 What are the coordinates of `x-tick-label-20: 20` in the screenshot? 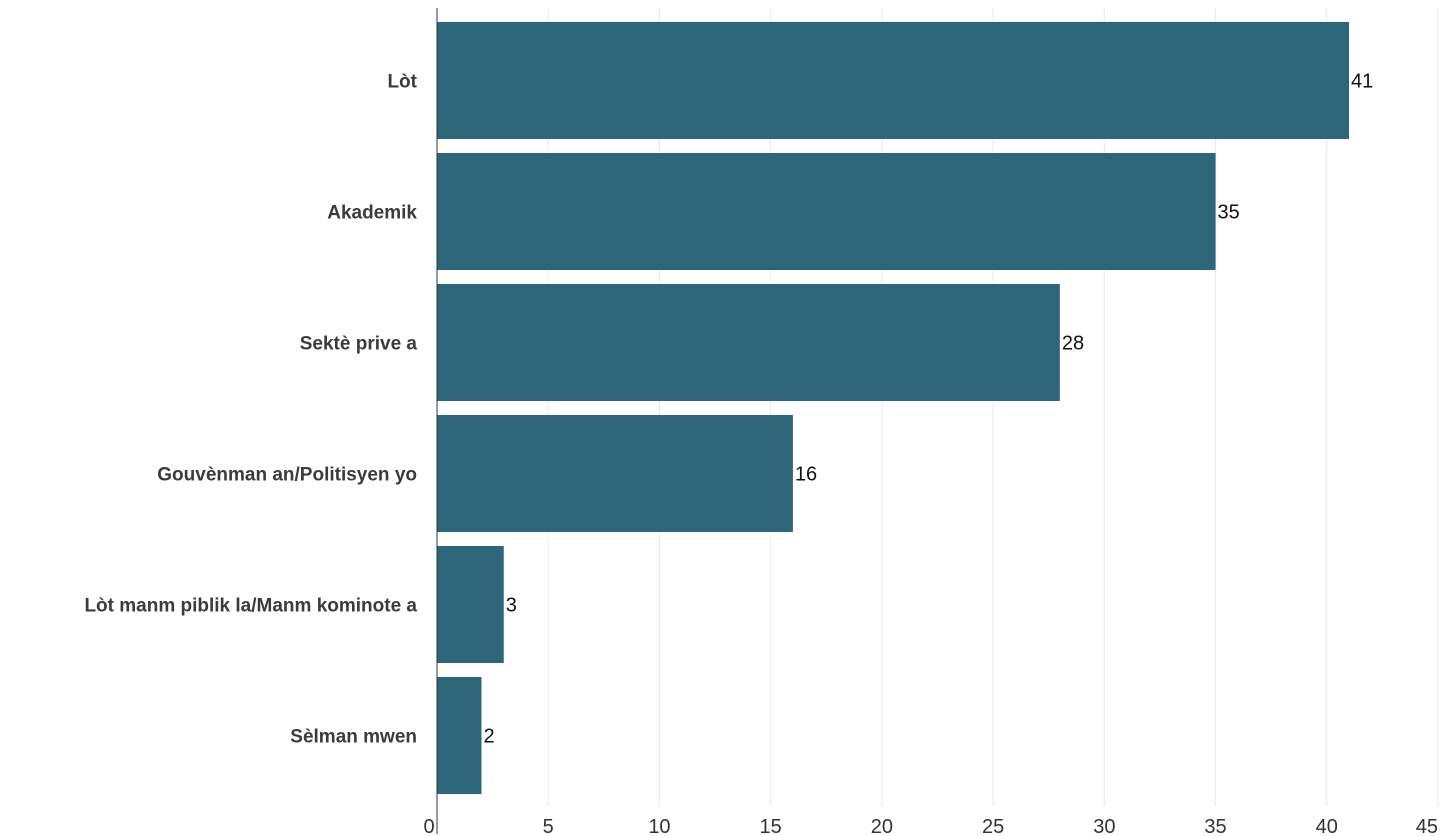 It's located at (882, 826).